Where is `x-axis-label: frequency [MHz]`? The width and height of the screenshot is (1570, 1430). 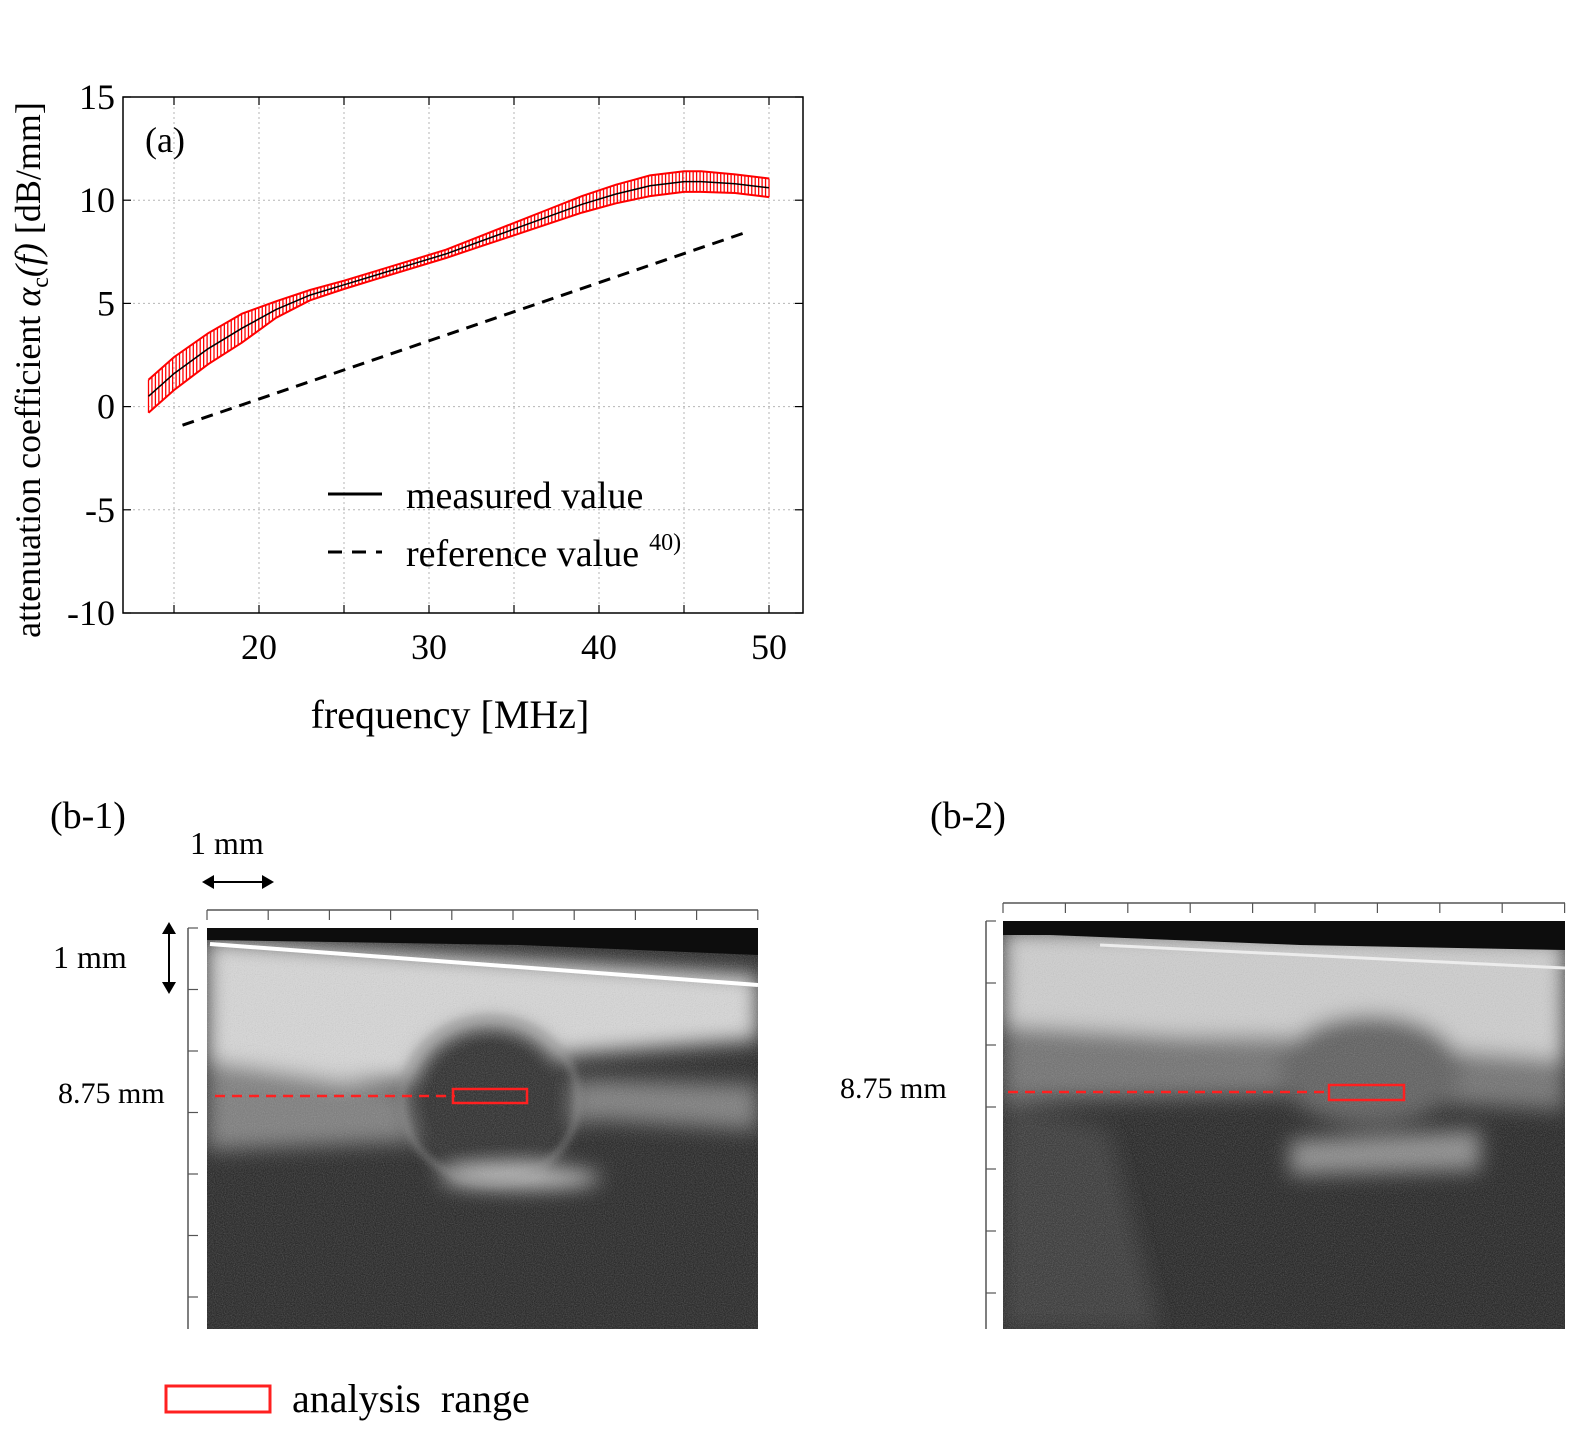
x-axis-label: frequency [MHz] is located at coordinates (450, 714).